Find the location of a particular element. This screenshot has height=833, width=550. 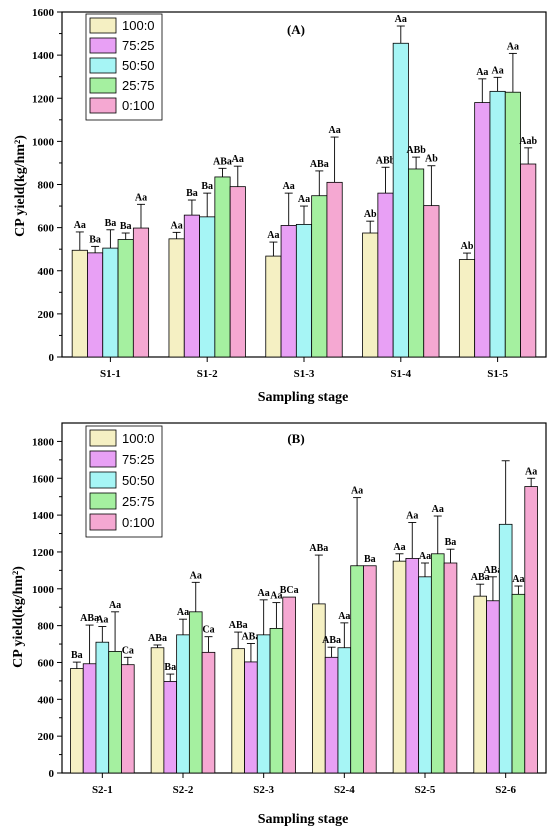

panel-a-y-tick-label: 0 is located at coordinates (52, 358).